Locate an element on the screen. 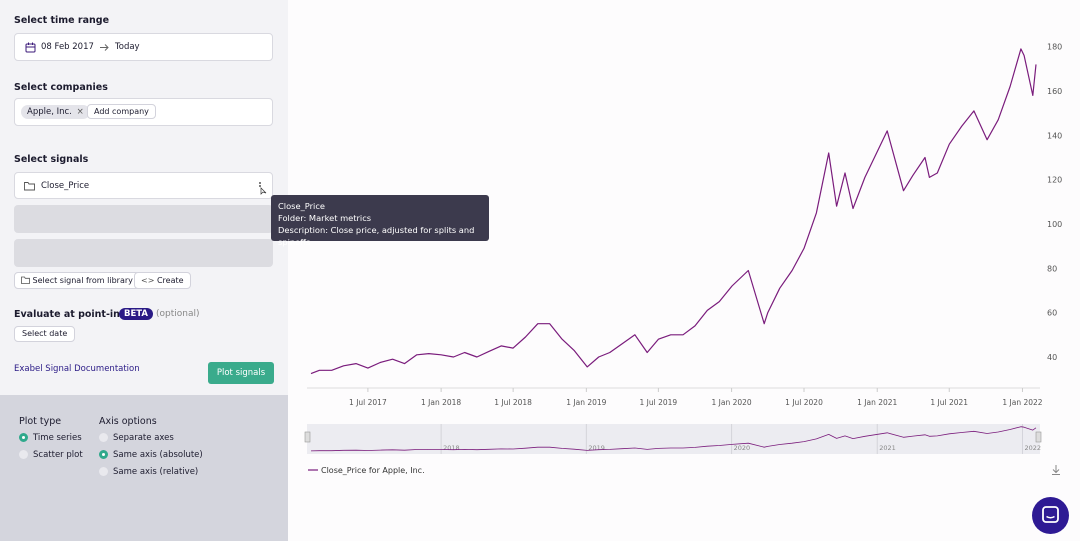 The image size is (1080, 541). y-tick-label: 180 is located at coordinates (1054, 47).